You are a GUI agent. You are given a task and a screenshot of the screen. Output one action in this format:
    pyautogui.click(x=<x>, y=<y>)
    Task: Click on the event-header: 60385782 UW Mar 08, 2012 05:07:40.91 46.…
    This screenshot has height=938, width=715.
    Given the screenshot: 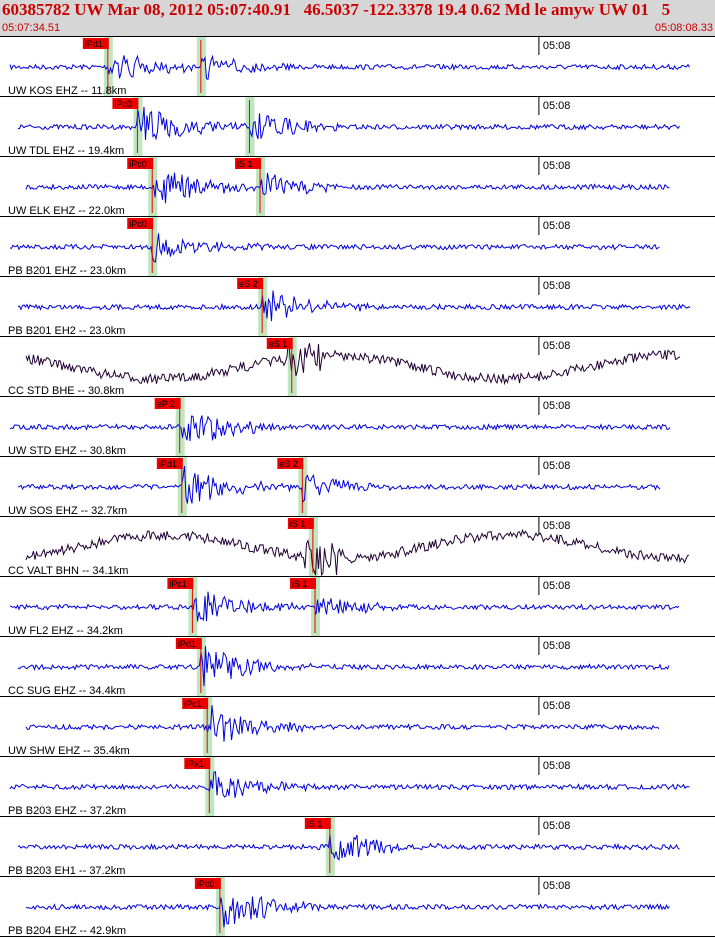 What is the action you would take?
    pyautogui.click(x=357, y=18)
    